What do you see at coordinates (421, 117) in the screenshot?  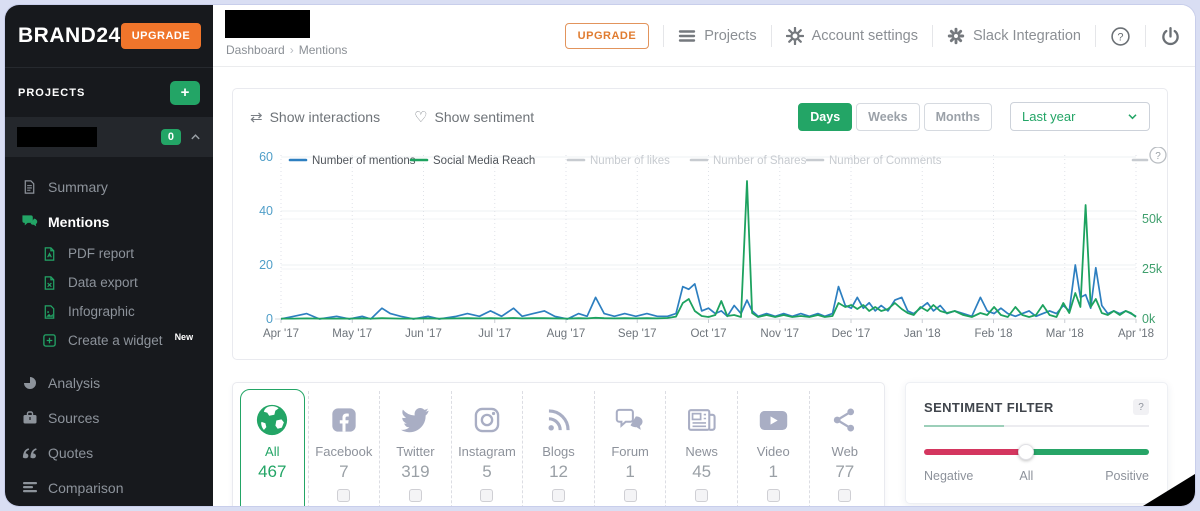 I see `heart-icon: ♡` at bounding box center [421, 117].